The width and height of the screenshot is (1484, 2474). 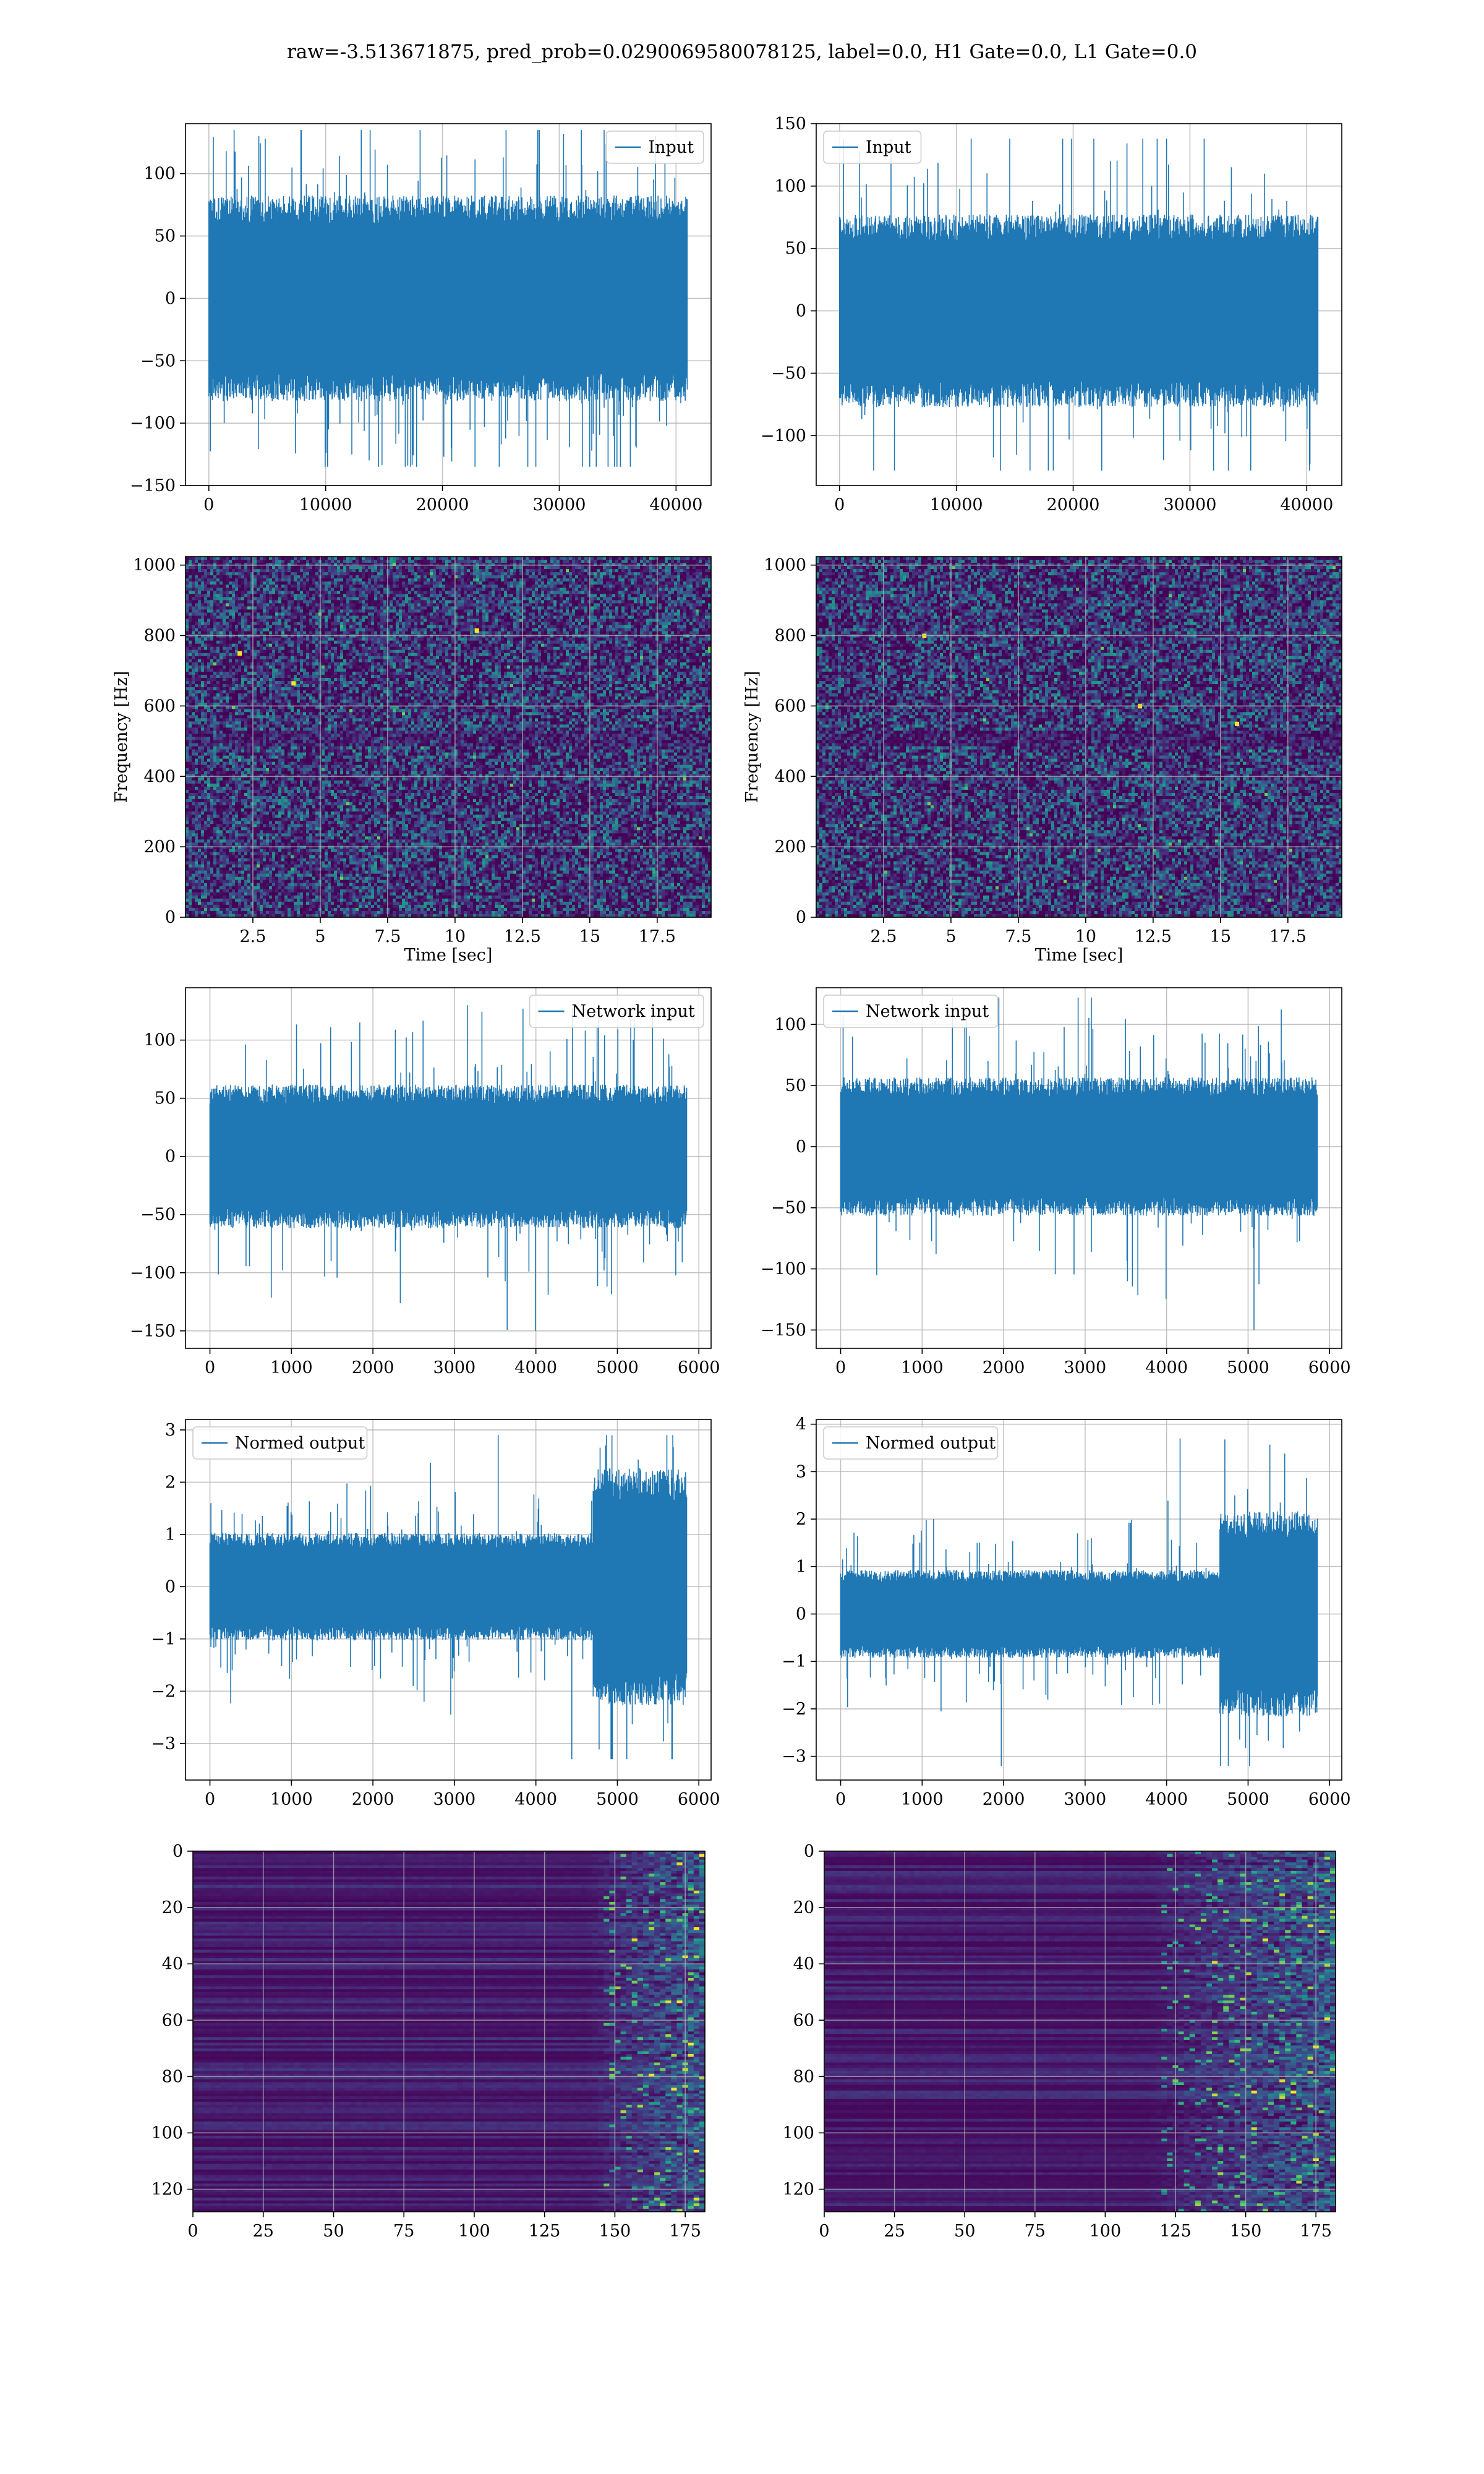 What do you see at coordinates (522, 936) in the screenshot?
I see `x-tick-label: 12.5` at bounding box center [522, 936].